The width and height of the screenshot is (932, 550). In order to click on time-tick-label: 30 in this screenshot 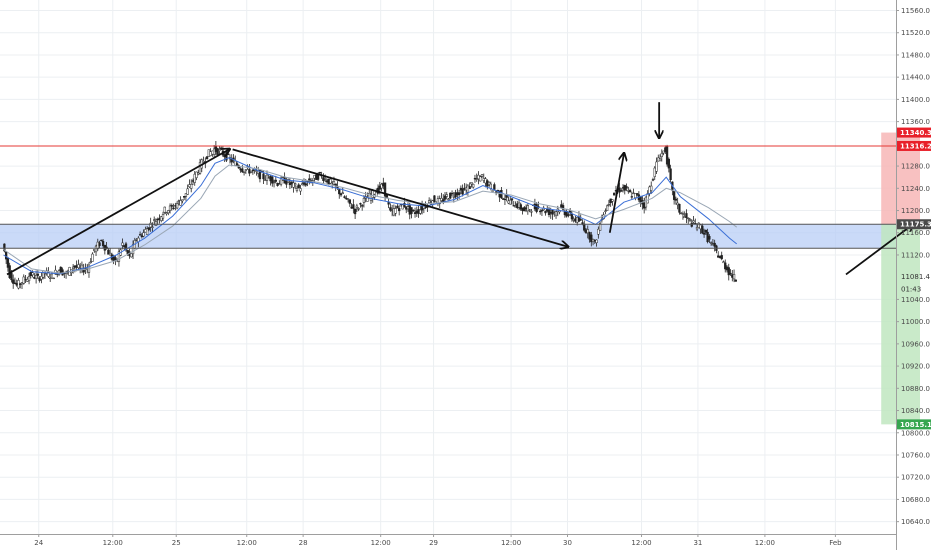, I will do `click(567, 543)`.